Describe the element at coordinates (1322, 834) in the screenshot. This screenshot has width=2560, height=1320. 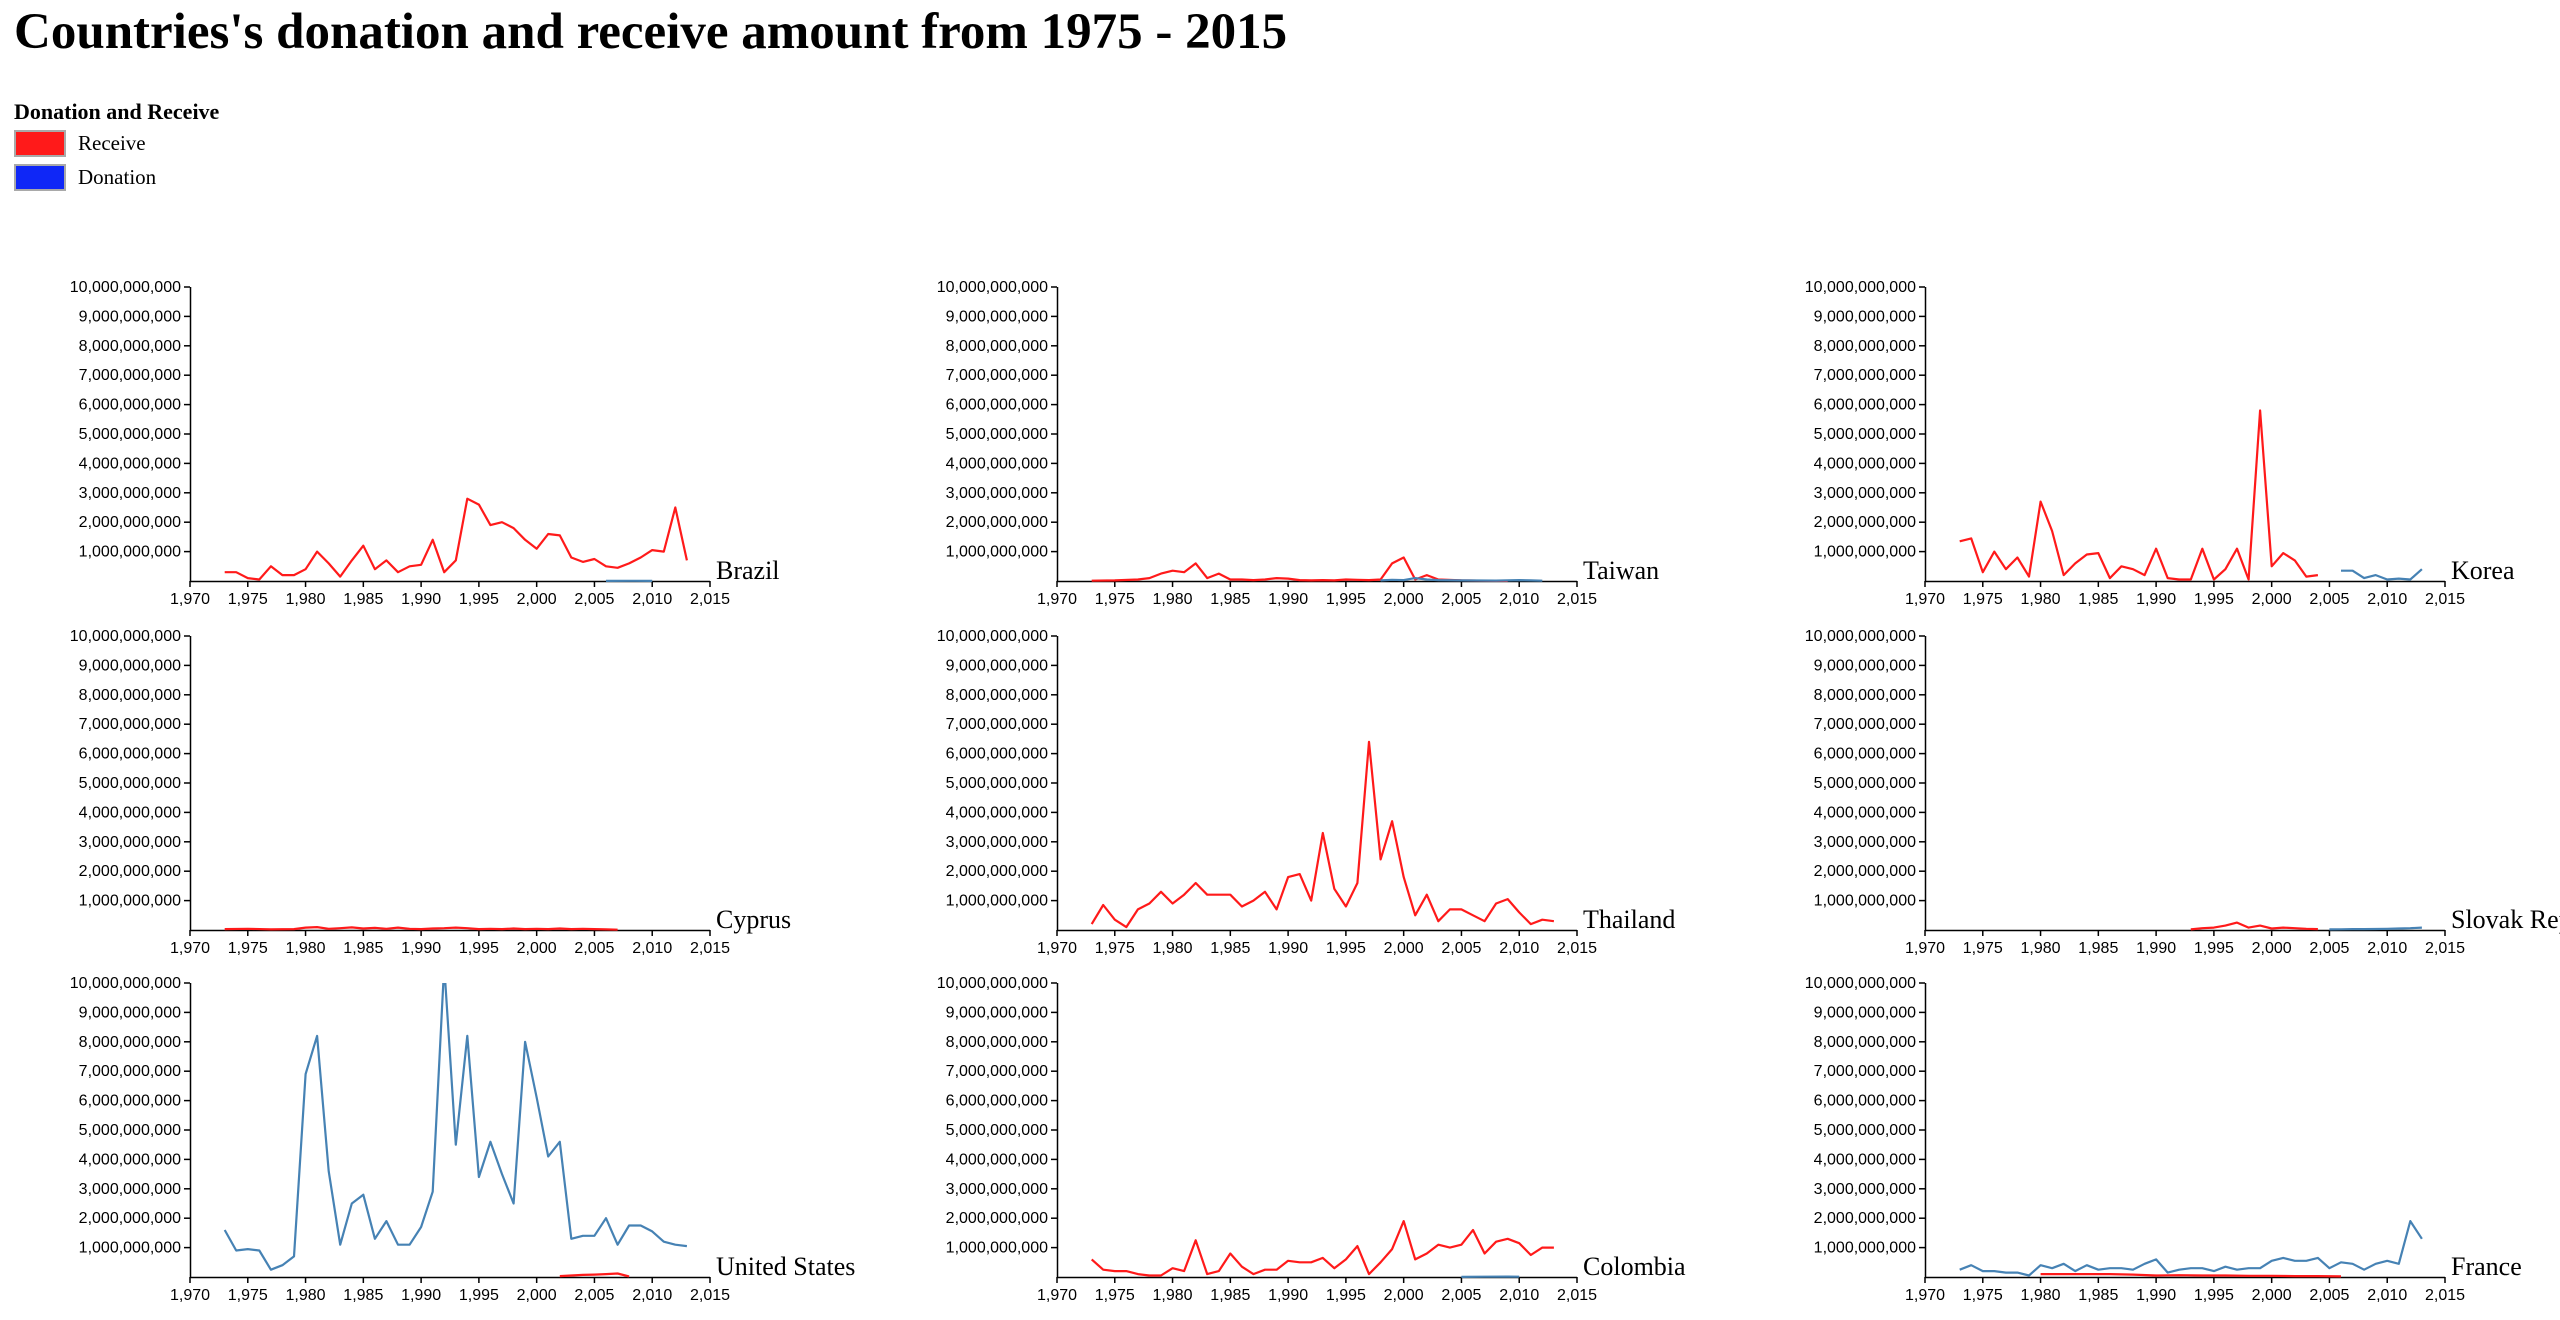
I see `receive-line-thailand` at that location.